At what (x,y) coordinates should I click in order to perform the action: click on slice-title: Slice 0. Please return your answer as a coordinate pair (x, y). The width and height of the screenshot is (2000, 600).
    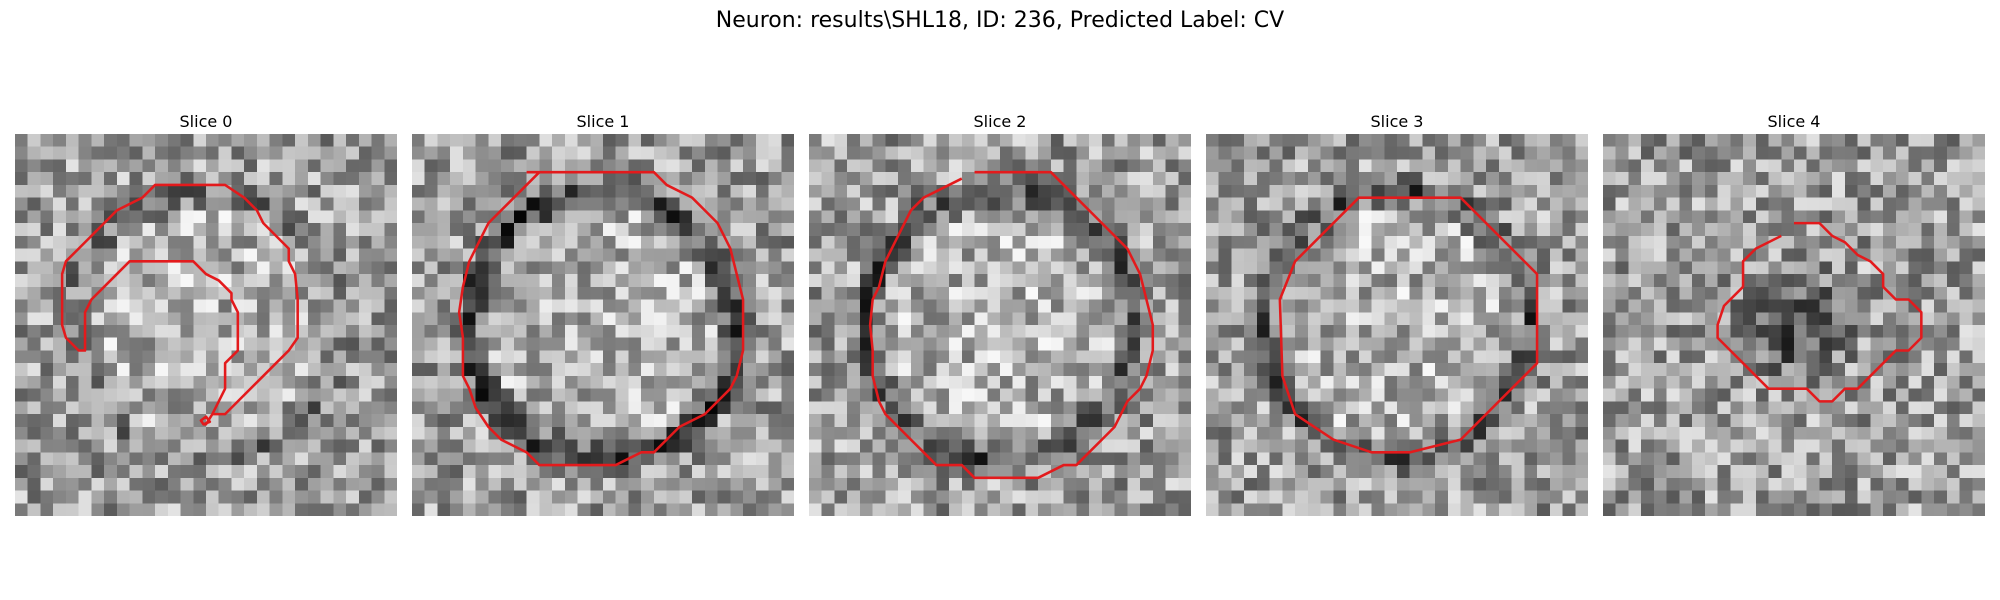
    Looking at the image, I should click on (206, 121).